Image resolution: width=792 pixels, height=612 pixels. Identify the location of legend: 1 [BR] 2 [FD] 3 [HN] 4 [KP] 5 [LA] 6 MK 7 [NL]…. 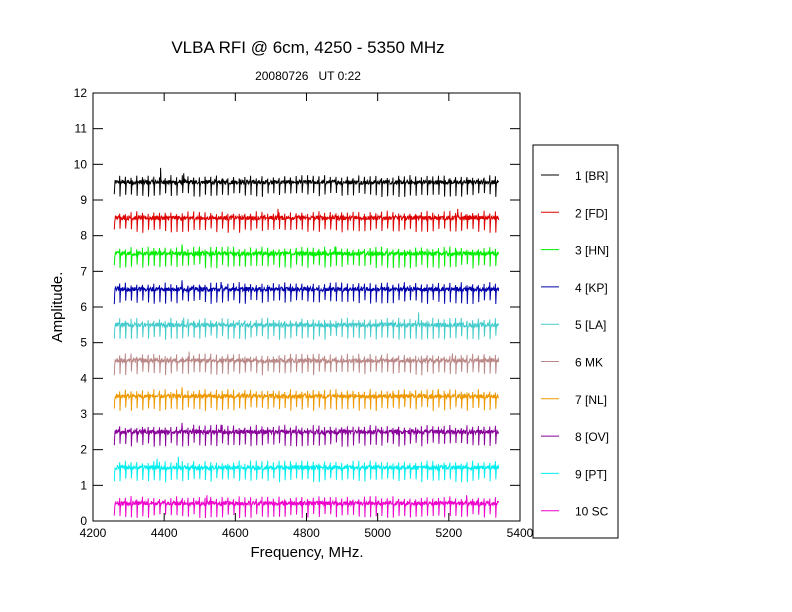
(575, 344).